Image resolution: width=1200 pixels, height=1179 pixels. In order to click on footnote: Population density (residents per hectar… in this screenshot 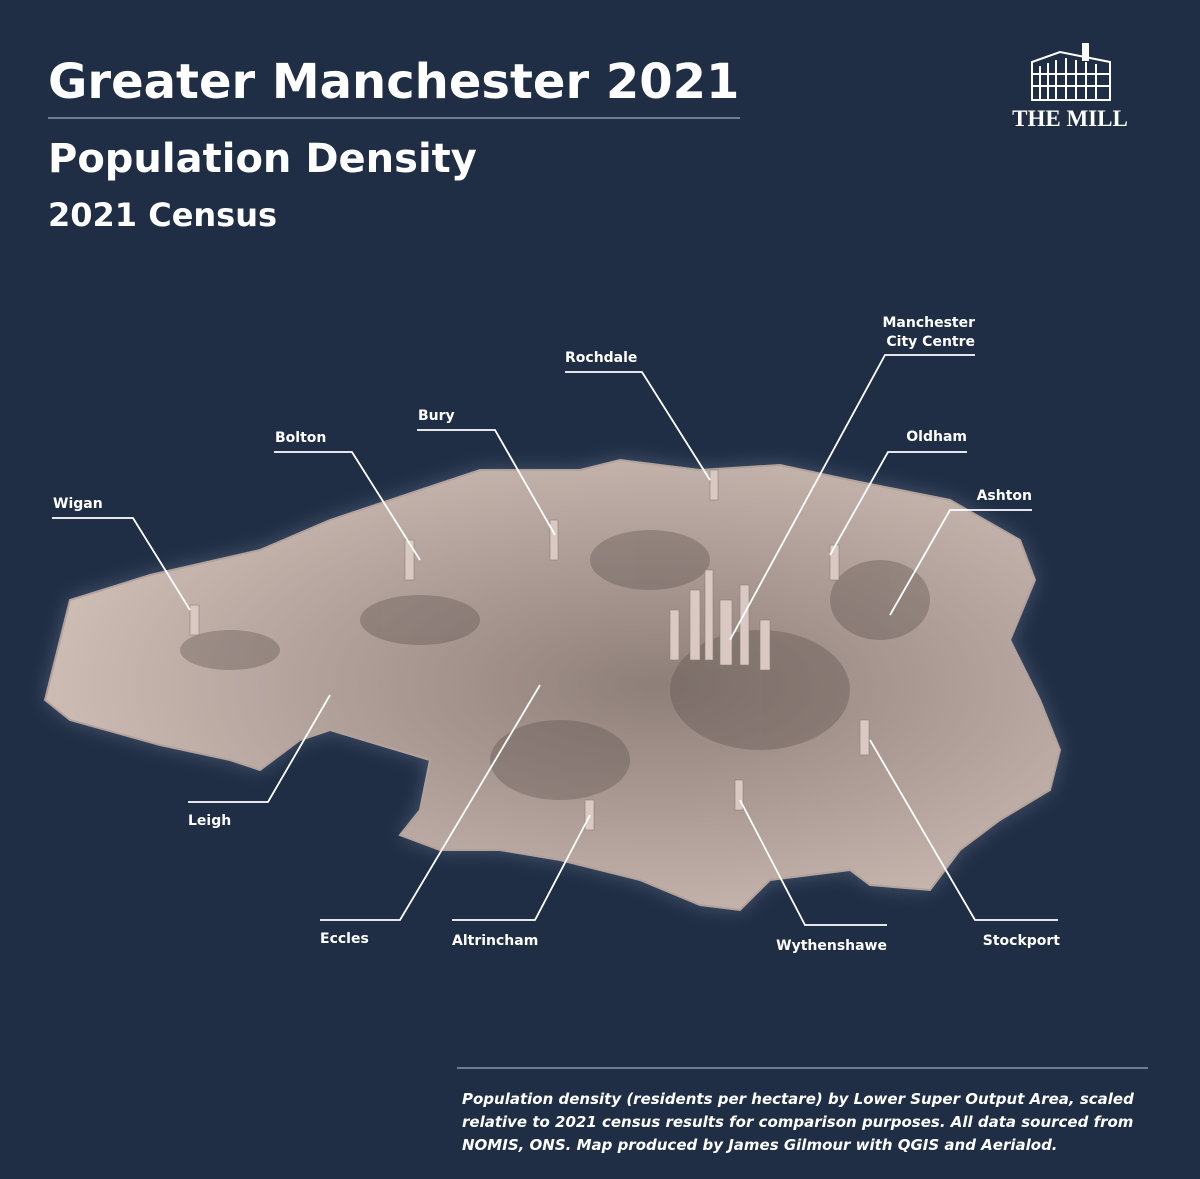, I will do `click(798, 1122)`.